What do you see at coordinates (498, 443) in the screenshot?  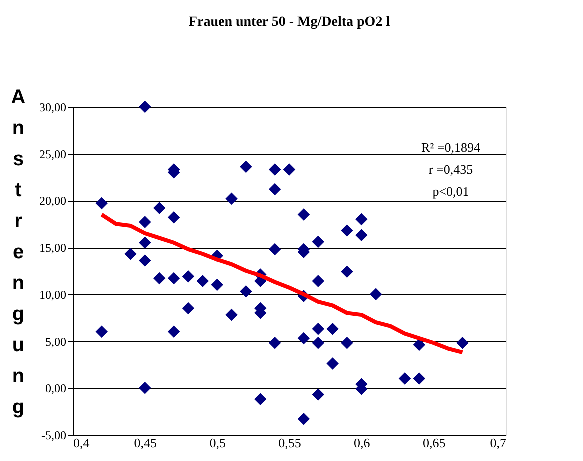 I see `x-tick-label: 0,7` at bounding box center [498, 443].